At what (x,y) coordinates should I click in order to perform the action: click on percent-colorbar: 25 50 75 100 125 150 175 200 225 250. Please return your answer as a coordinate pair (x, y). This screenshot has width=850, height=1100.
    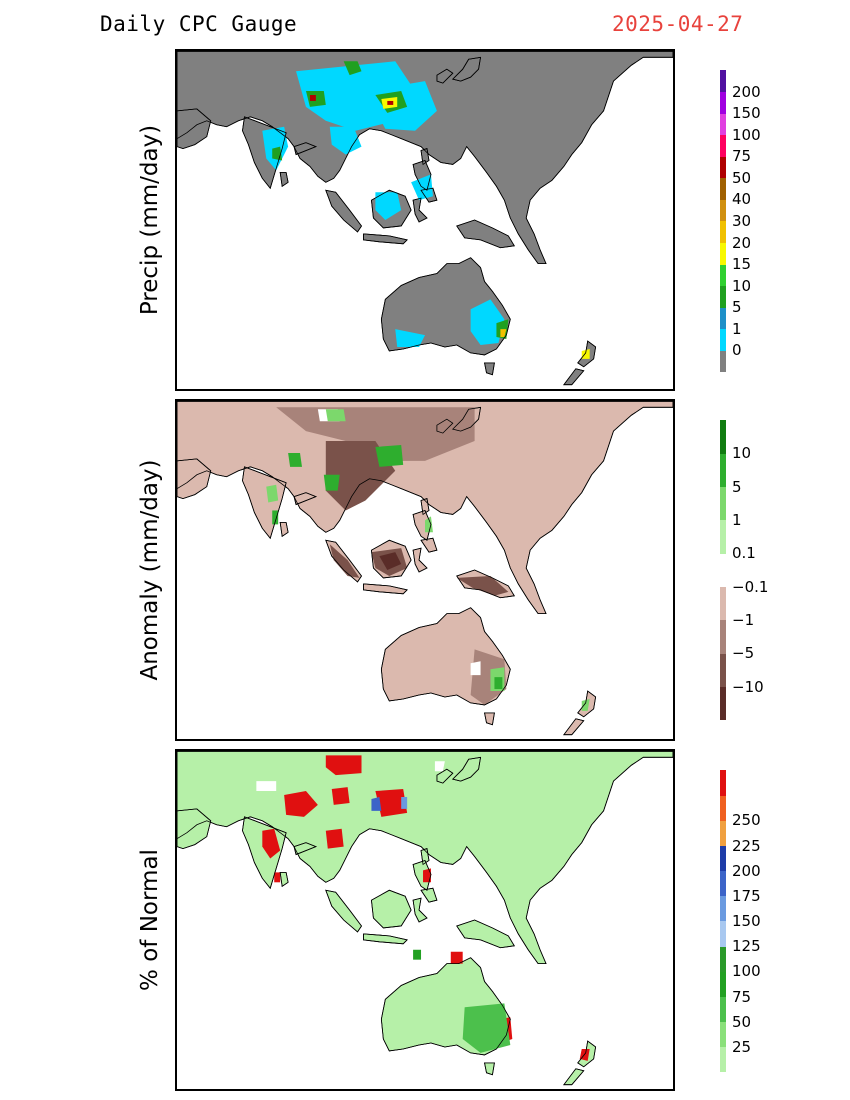
    Looking at the image, I should click on (740, 921).